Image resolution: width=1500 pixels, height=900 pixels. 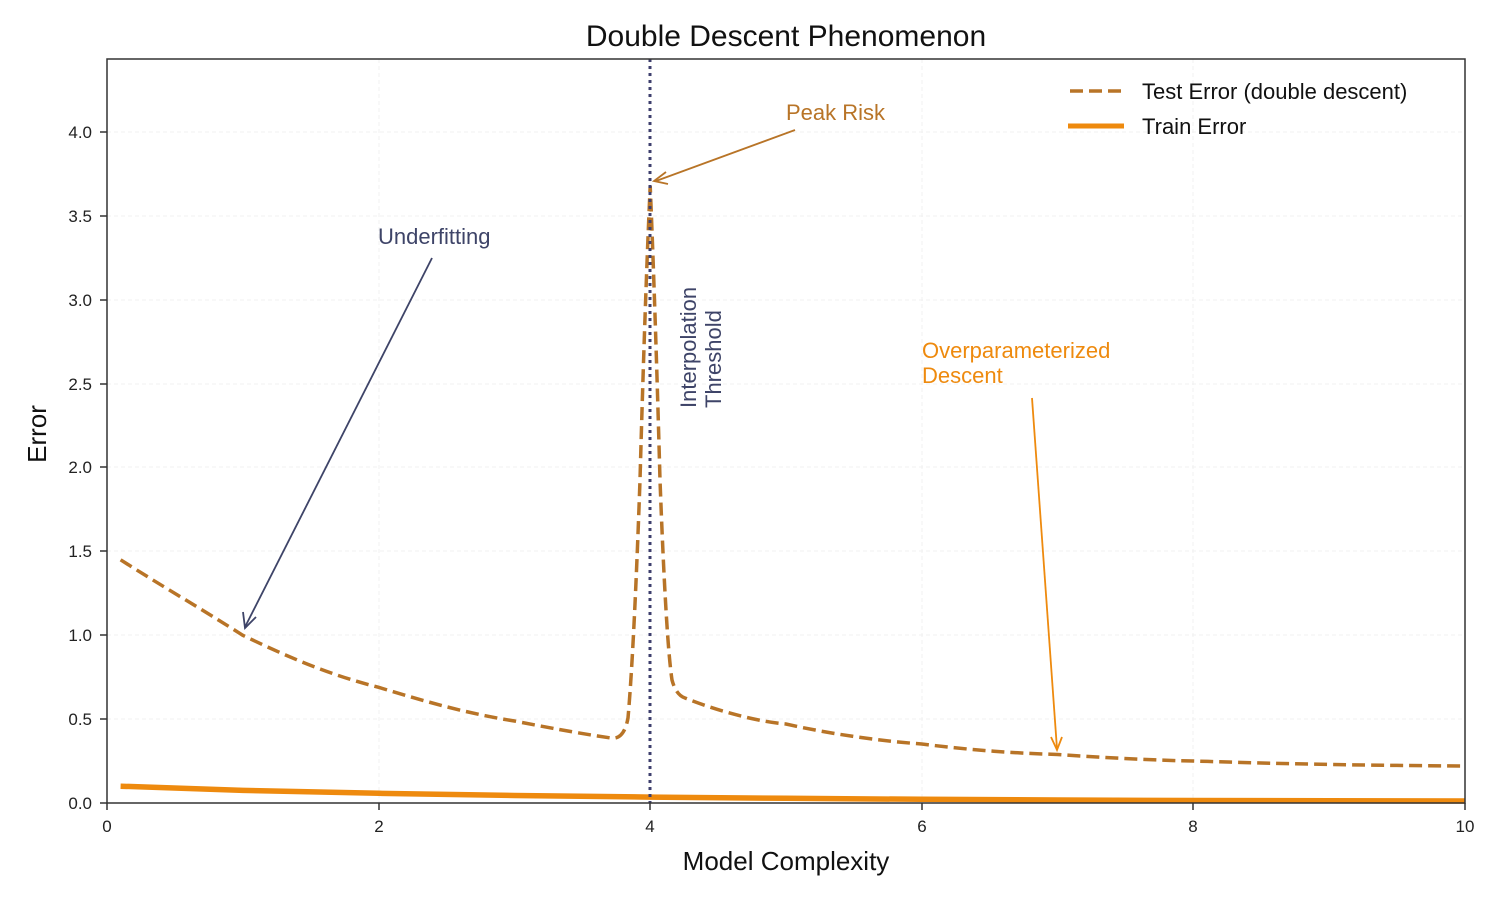 What do you see at coordinates (80, 467) in the screenshot?
I see `y-tick-label: 2.0` at bounding box center [80, 467].